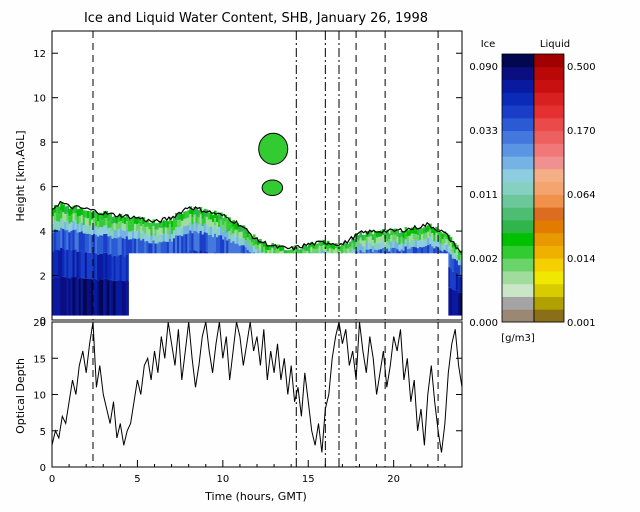 This screenshot has height=512, width=640. Describe the element at coordinates (255, 496) in the screenshot. I see `time-axis-label: Time (hours, GMT)` at that location.